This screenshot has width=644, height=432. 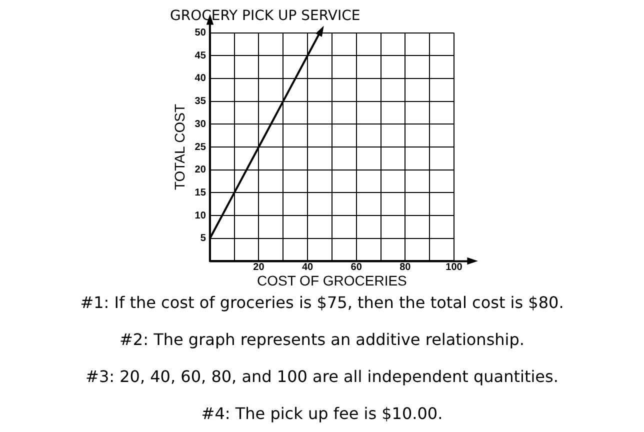 I want to click on y-tick-label: 40, so click(x=200, y=78).